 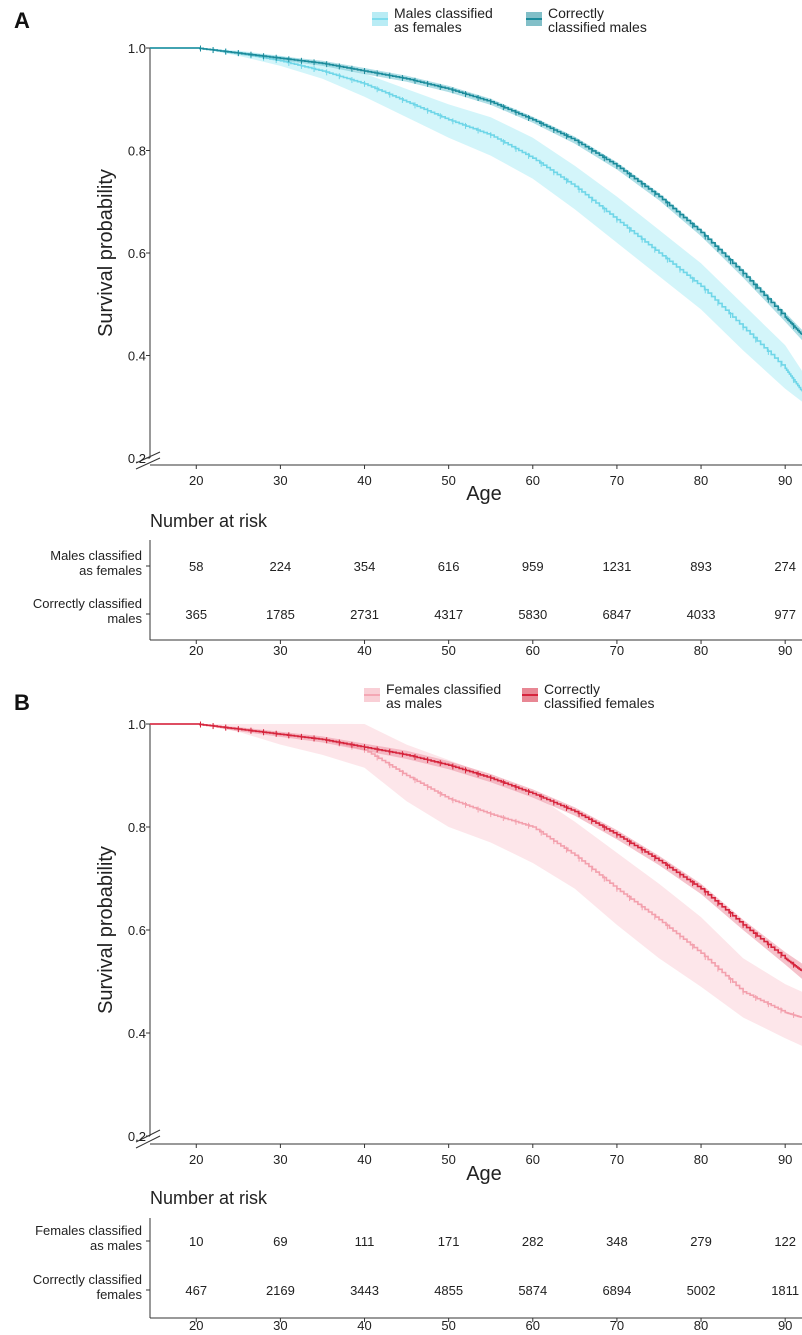 I want to click on legend-text: as females, so click(x=428, y=27).